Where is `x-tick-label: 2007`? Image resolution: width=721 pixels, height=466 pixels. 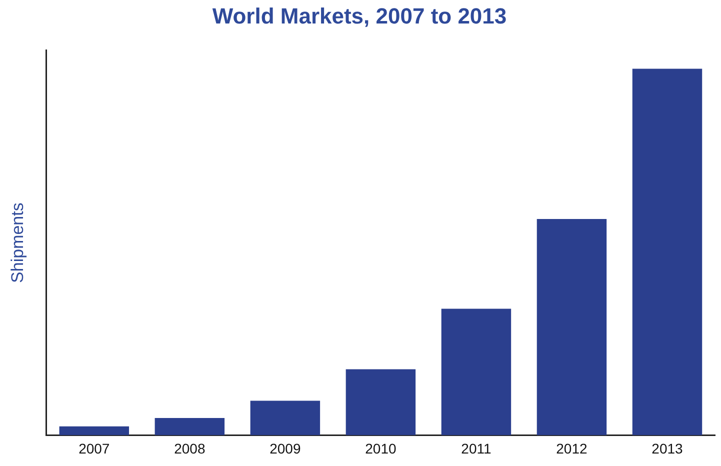
x-tick-label: 2007 is located at coordinates (94, 448).